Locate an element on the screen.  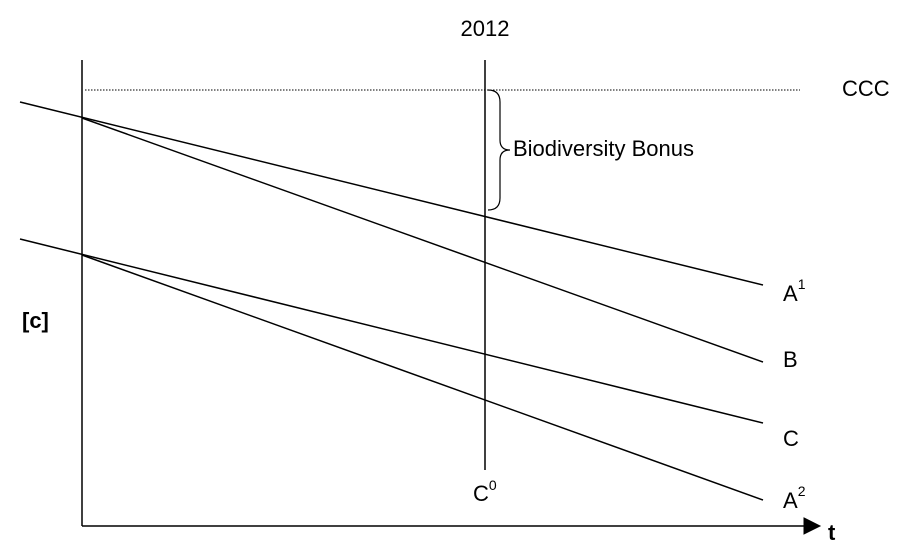
line-label: A2 is located at coordinates (794, 498).